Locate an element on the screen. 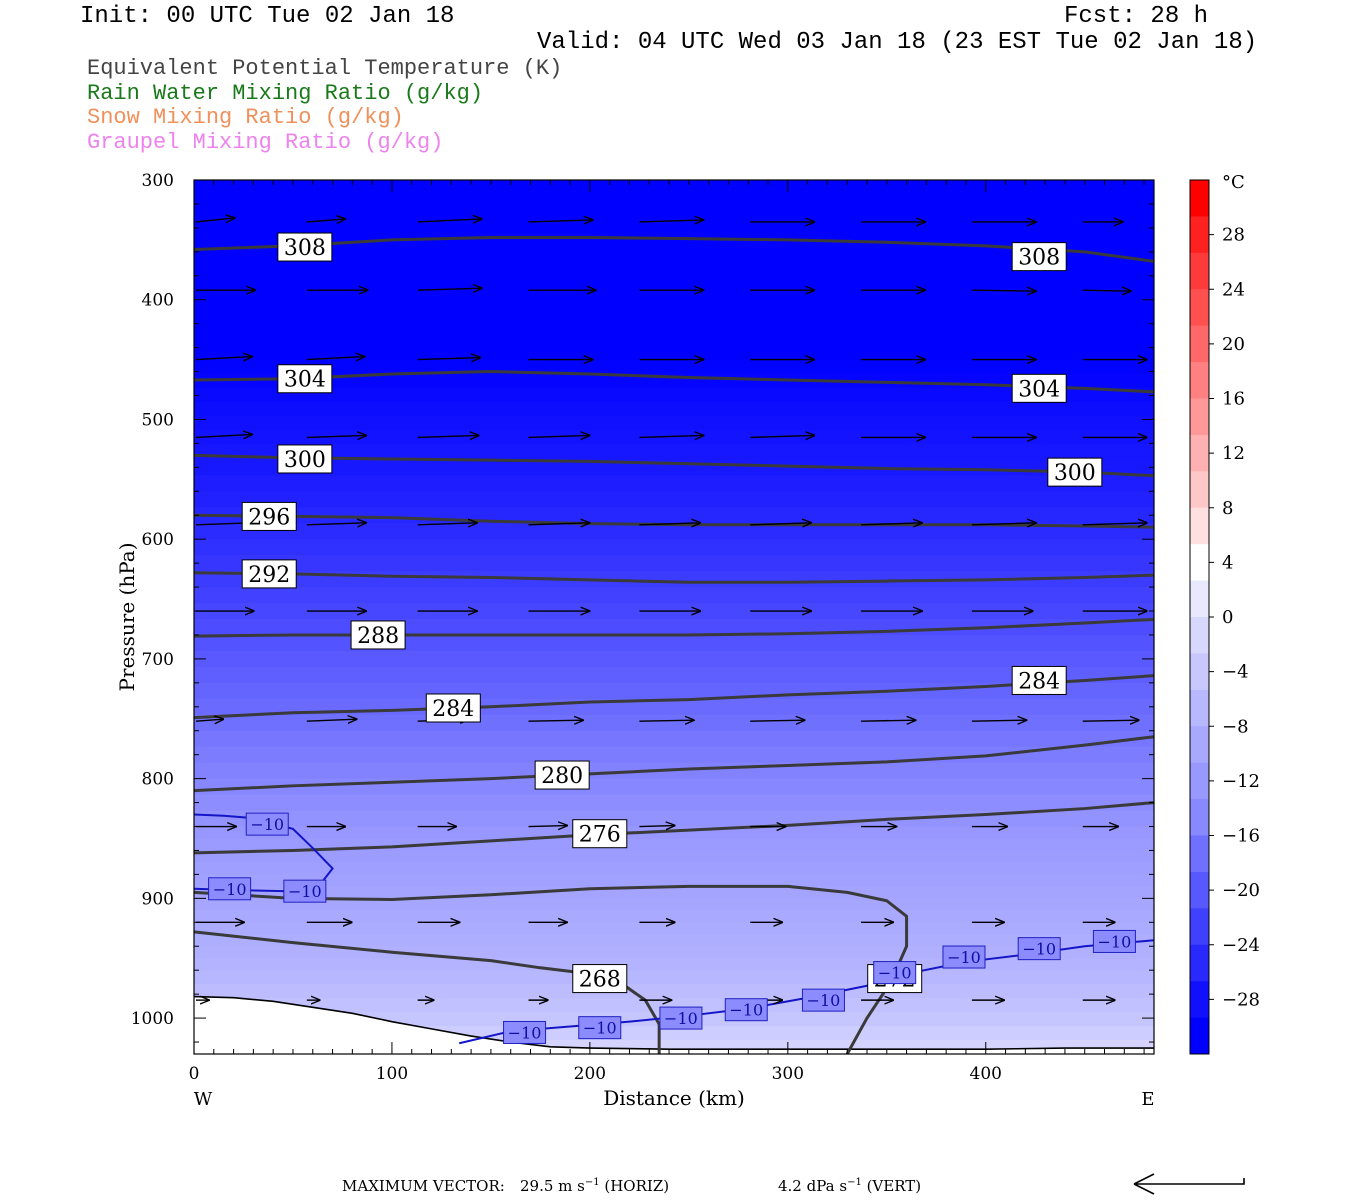 Image resolution: width=1350 pixels, height=1200 pixels. theta-e-label: 300 is located at coordinates (1075, 472).